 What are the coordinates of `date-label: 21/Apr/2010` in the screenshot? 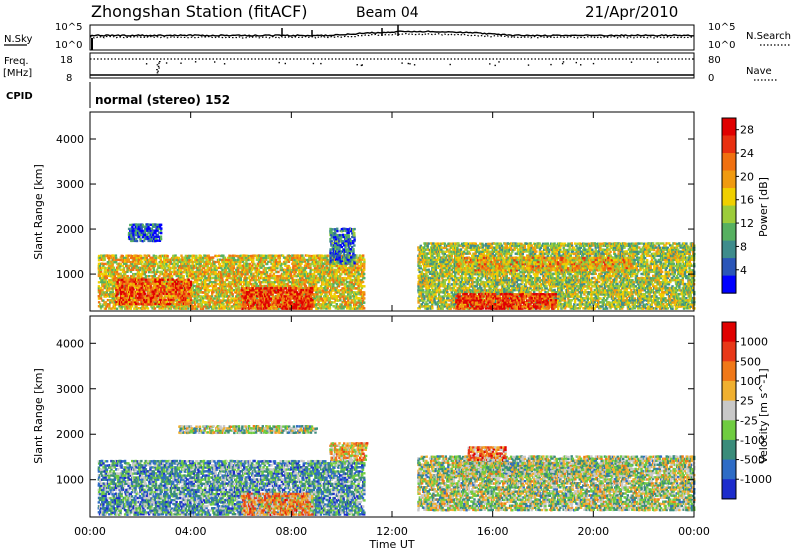 It's located at (631, 12).